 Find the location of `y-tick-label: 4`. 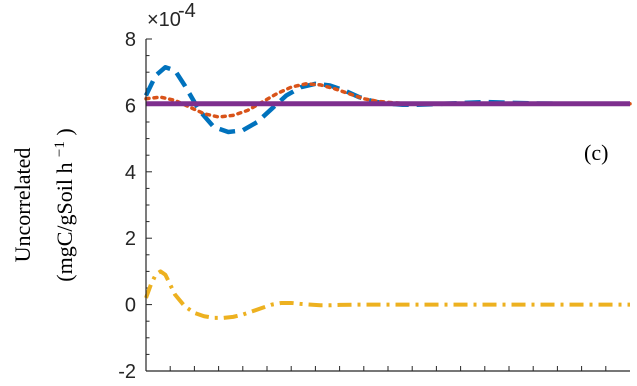

y-tick-label: 4 is located at coordinates (130, 173).